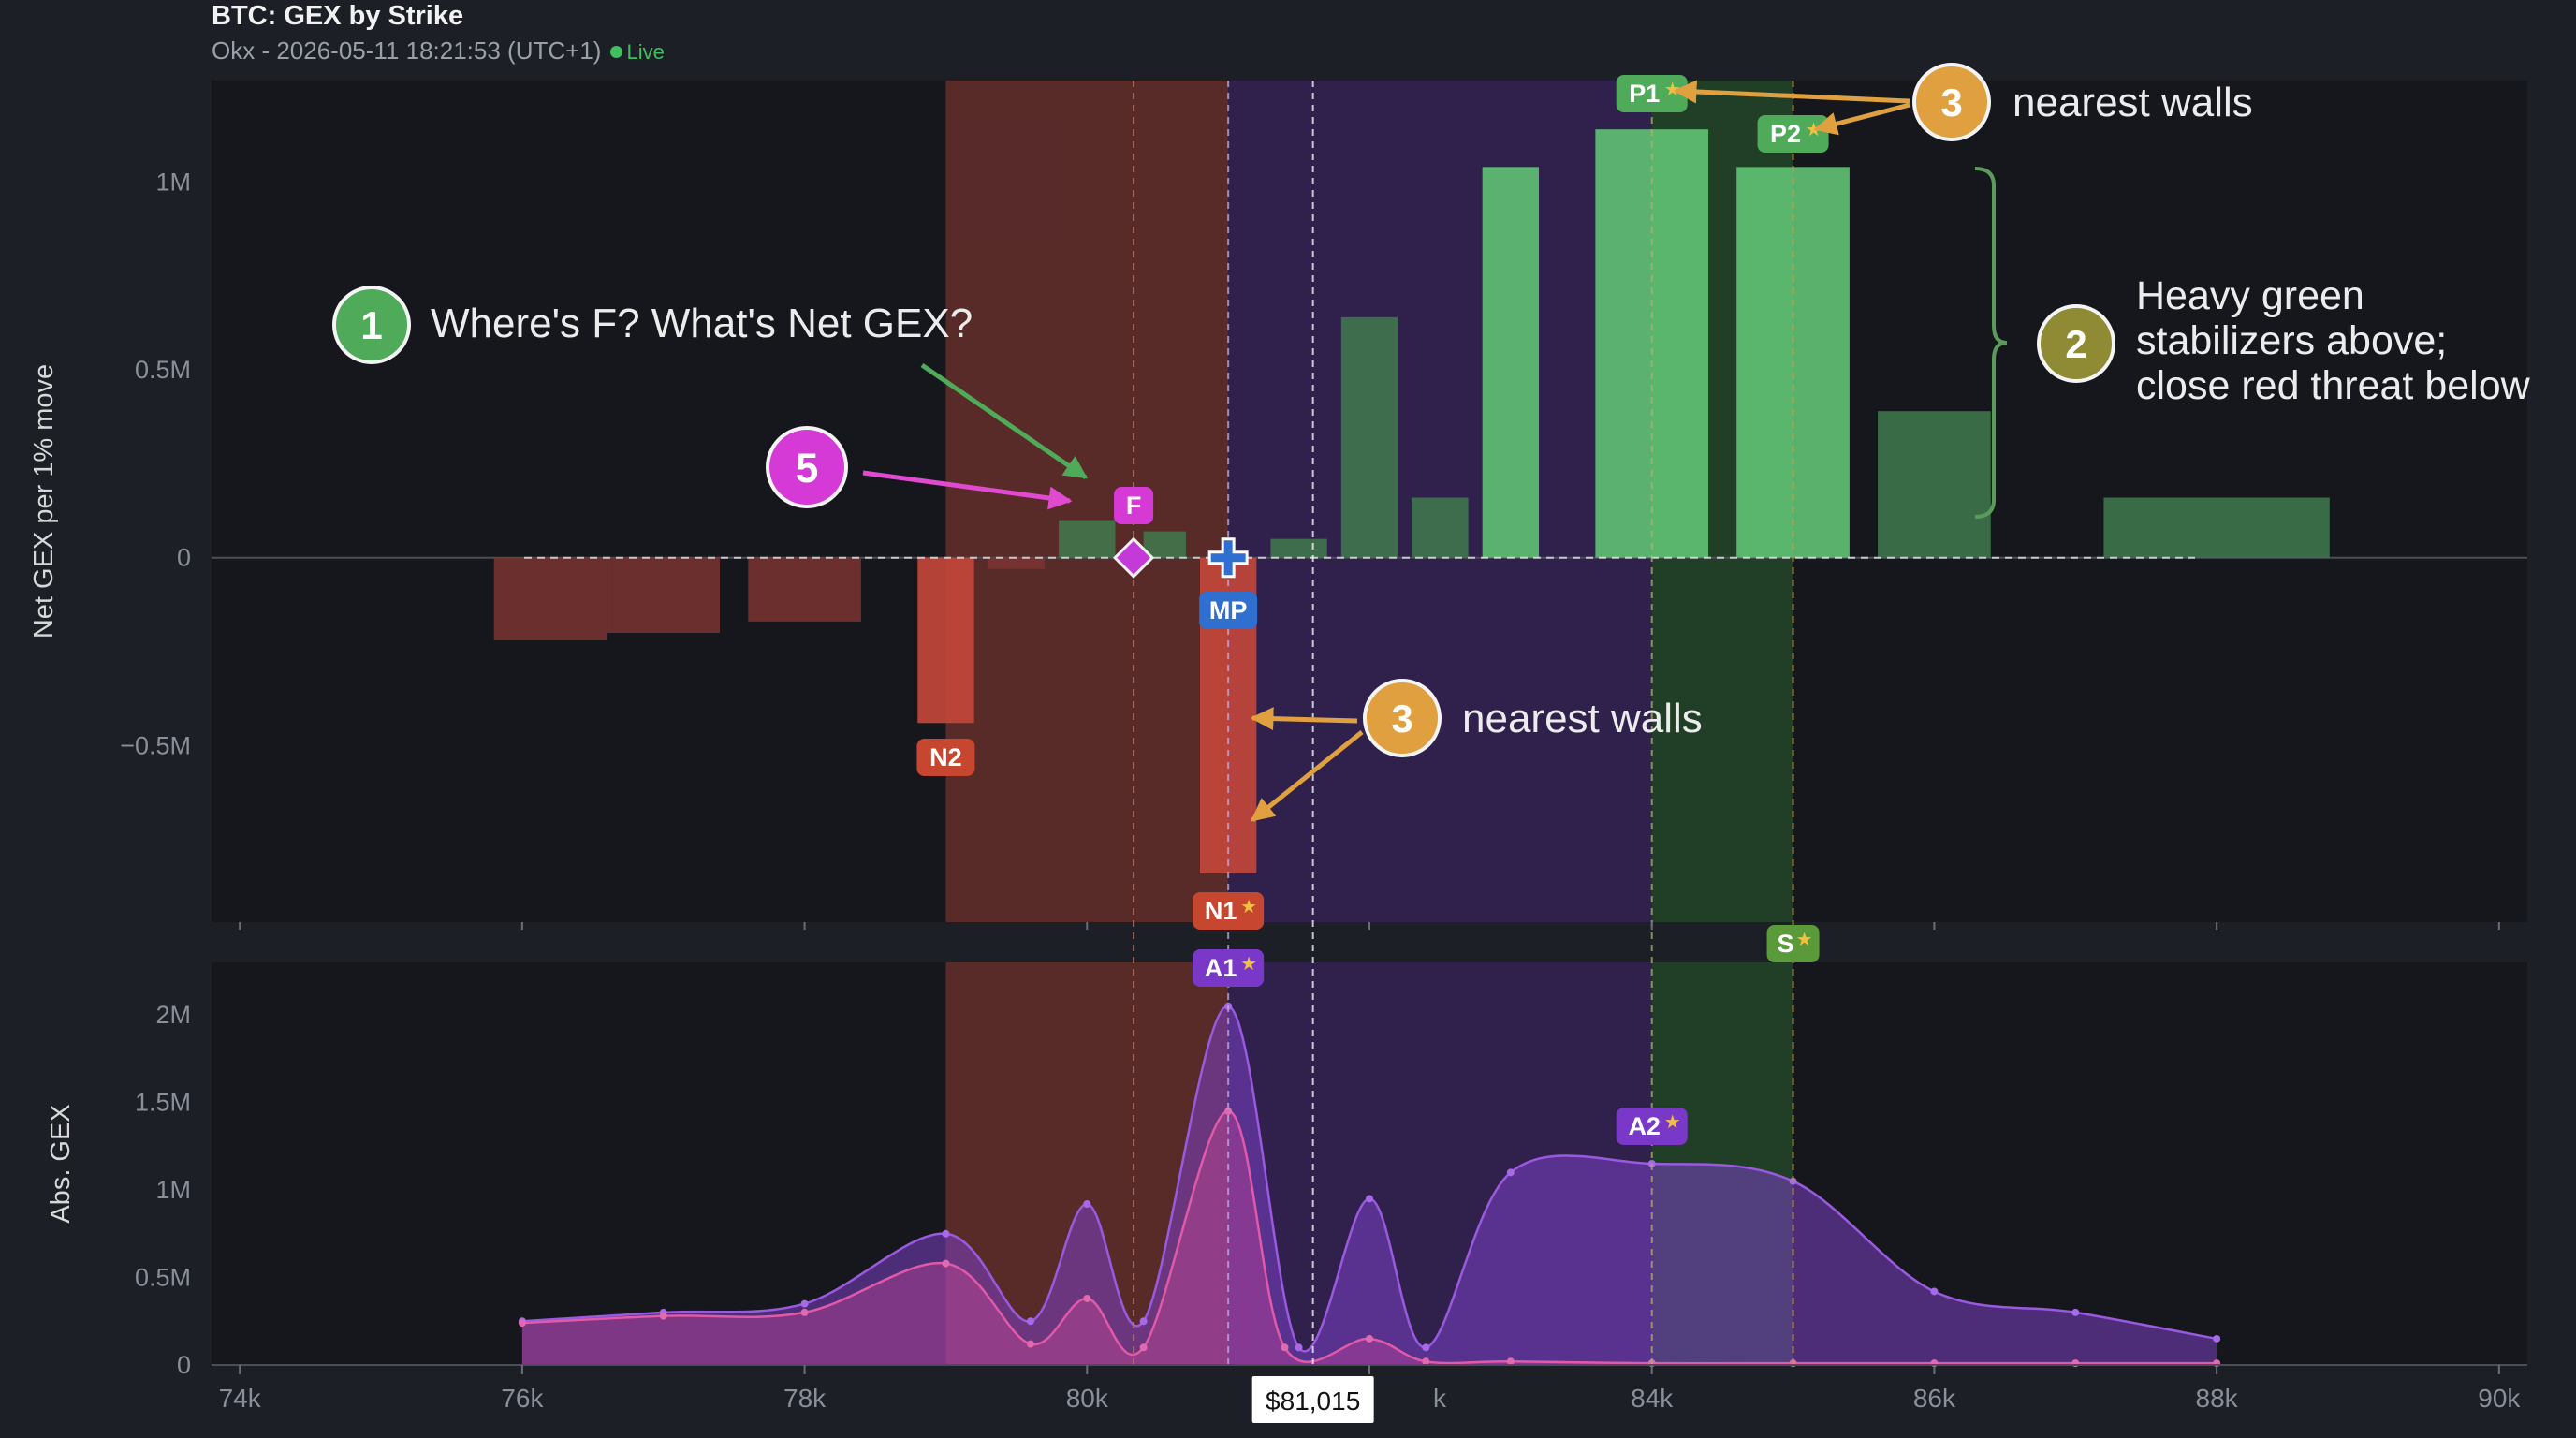  What do you see at coordinates (1644, 1126) in the screenshot?
I see `badge-a2-label: A2` at bounding box center [1644, 1126].